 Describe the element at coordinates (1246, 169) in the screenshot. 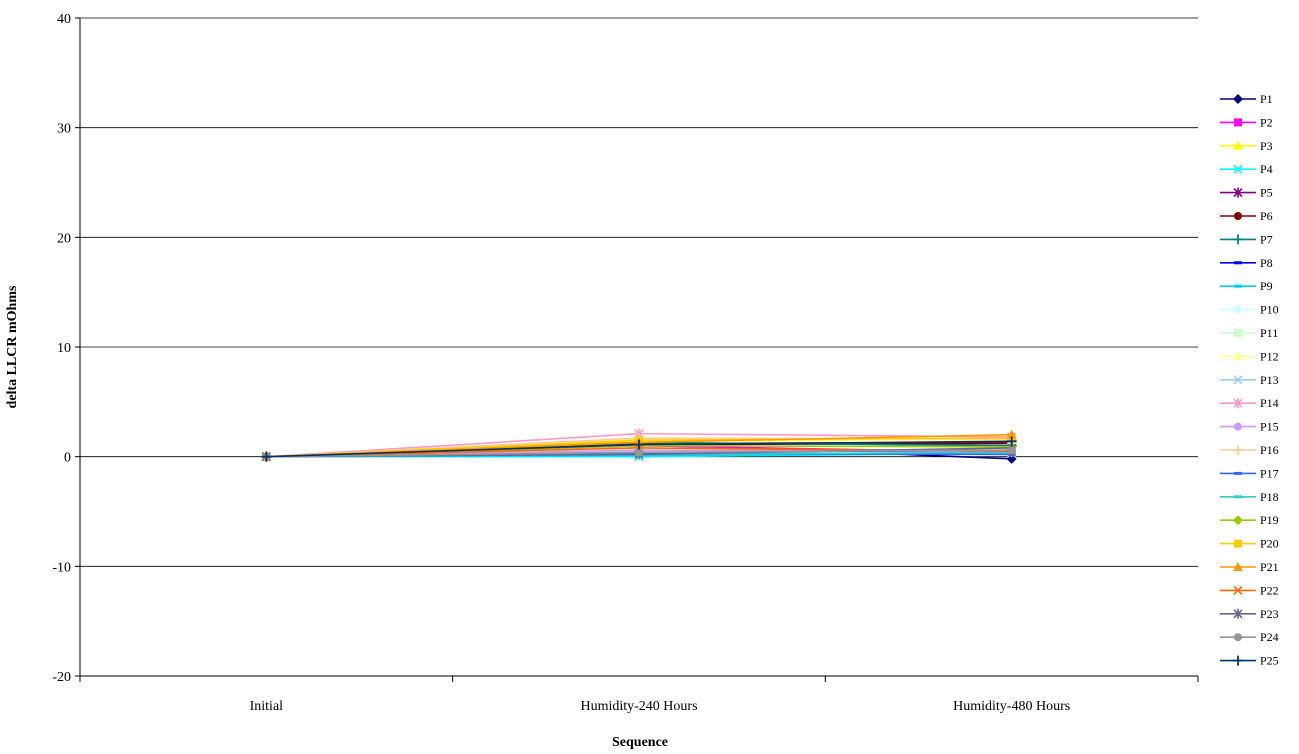

I see `legend-item: P4` at that location.